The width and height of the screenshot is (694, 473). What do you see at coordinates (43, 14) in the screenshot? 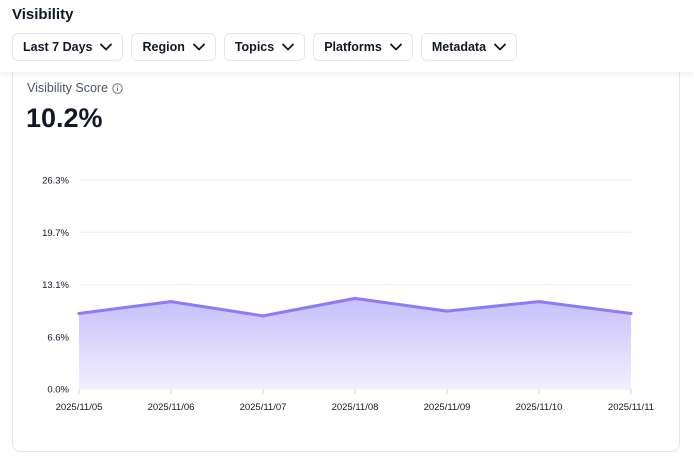
I see `page-title: Visibility` at bounding box center [43, 14].